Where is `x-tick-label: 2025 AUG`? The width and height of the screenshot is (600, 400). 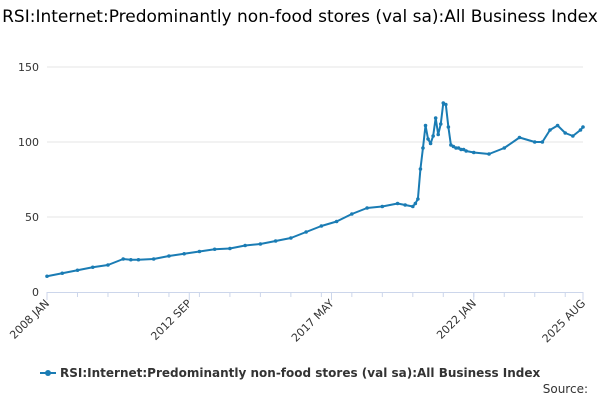
x-tick-label: 2025 AUG is located at coordinates (564, 321).